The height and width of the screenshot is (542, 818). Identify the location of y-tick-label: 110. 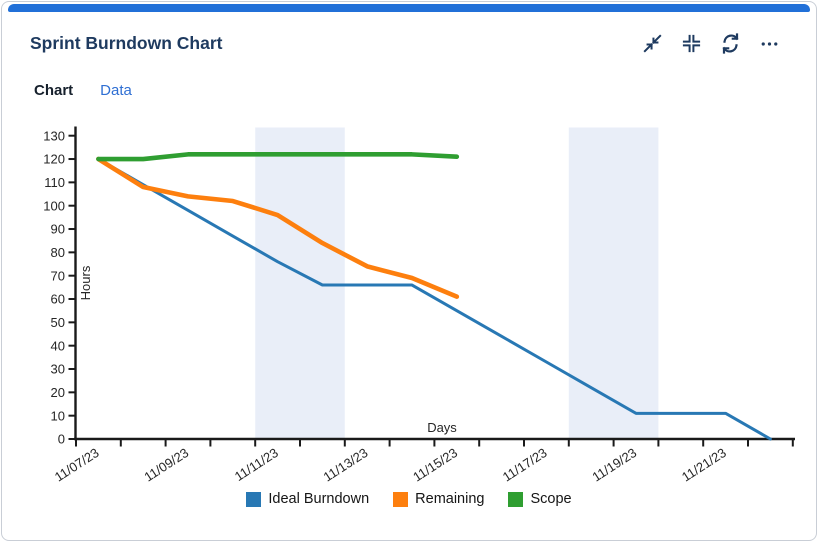
(54, 182).